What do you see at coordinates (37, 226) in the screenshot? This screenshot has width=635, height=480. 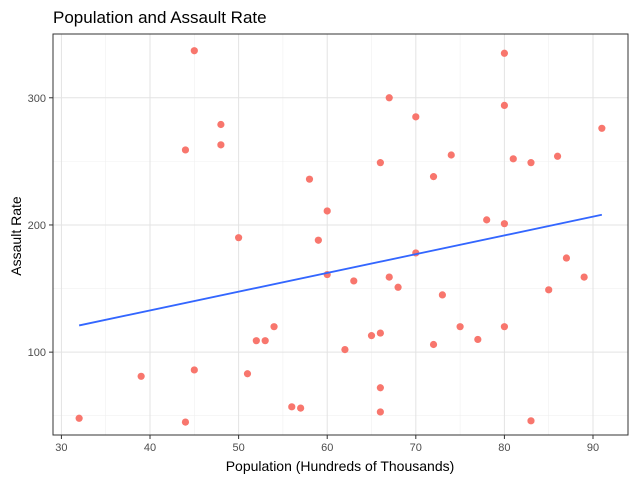 I see `y-tick-label: 200` at bounding box center [37, 226].